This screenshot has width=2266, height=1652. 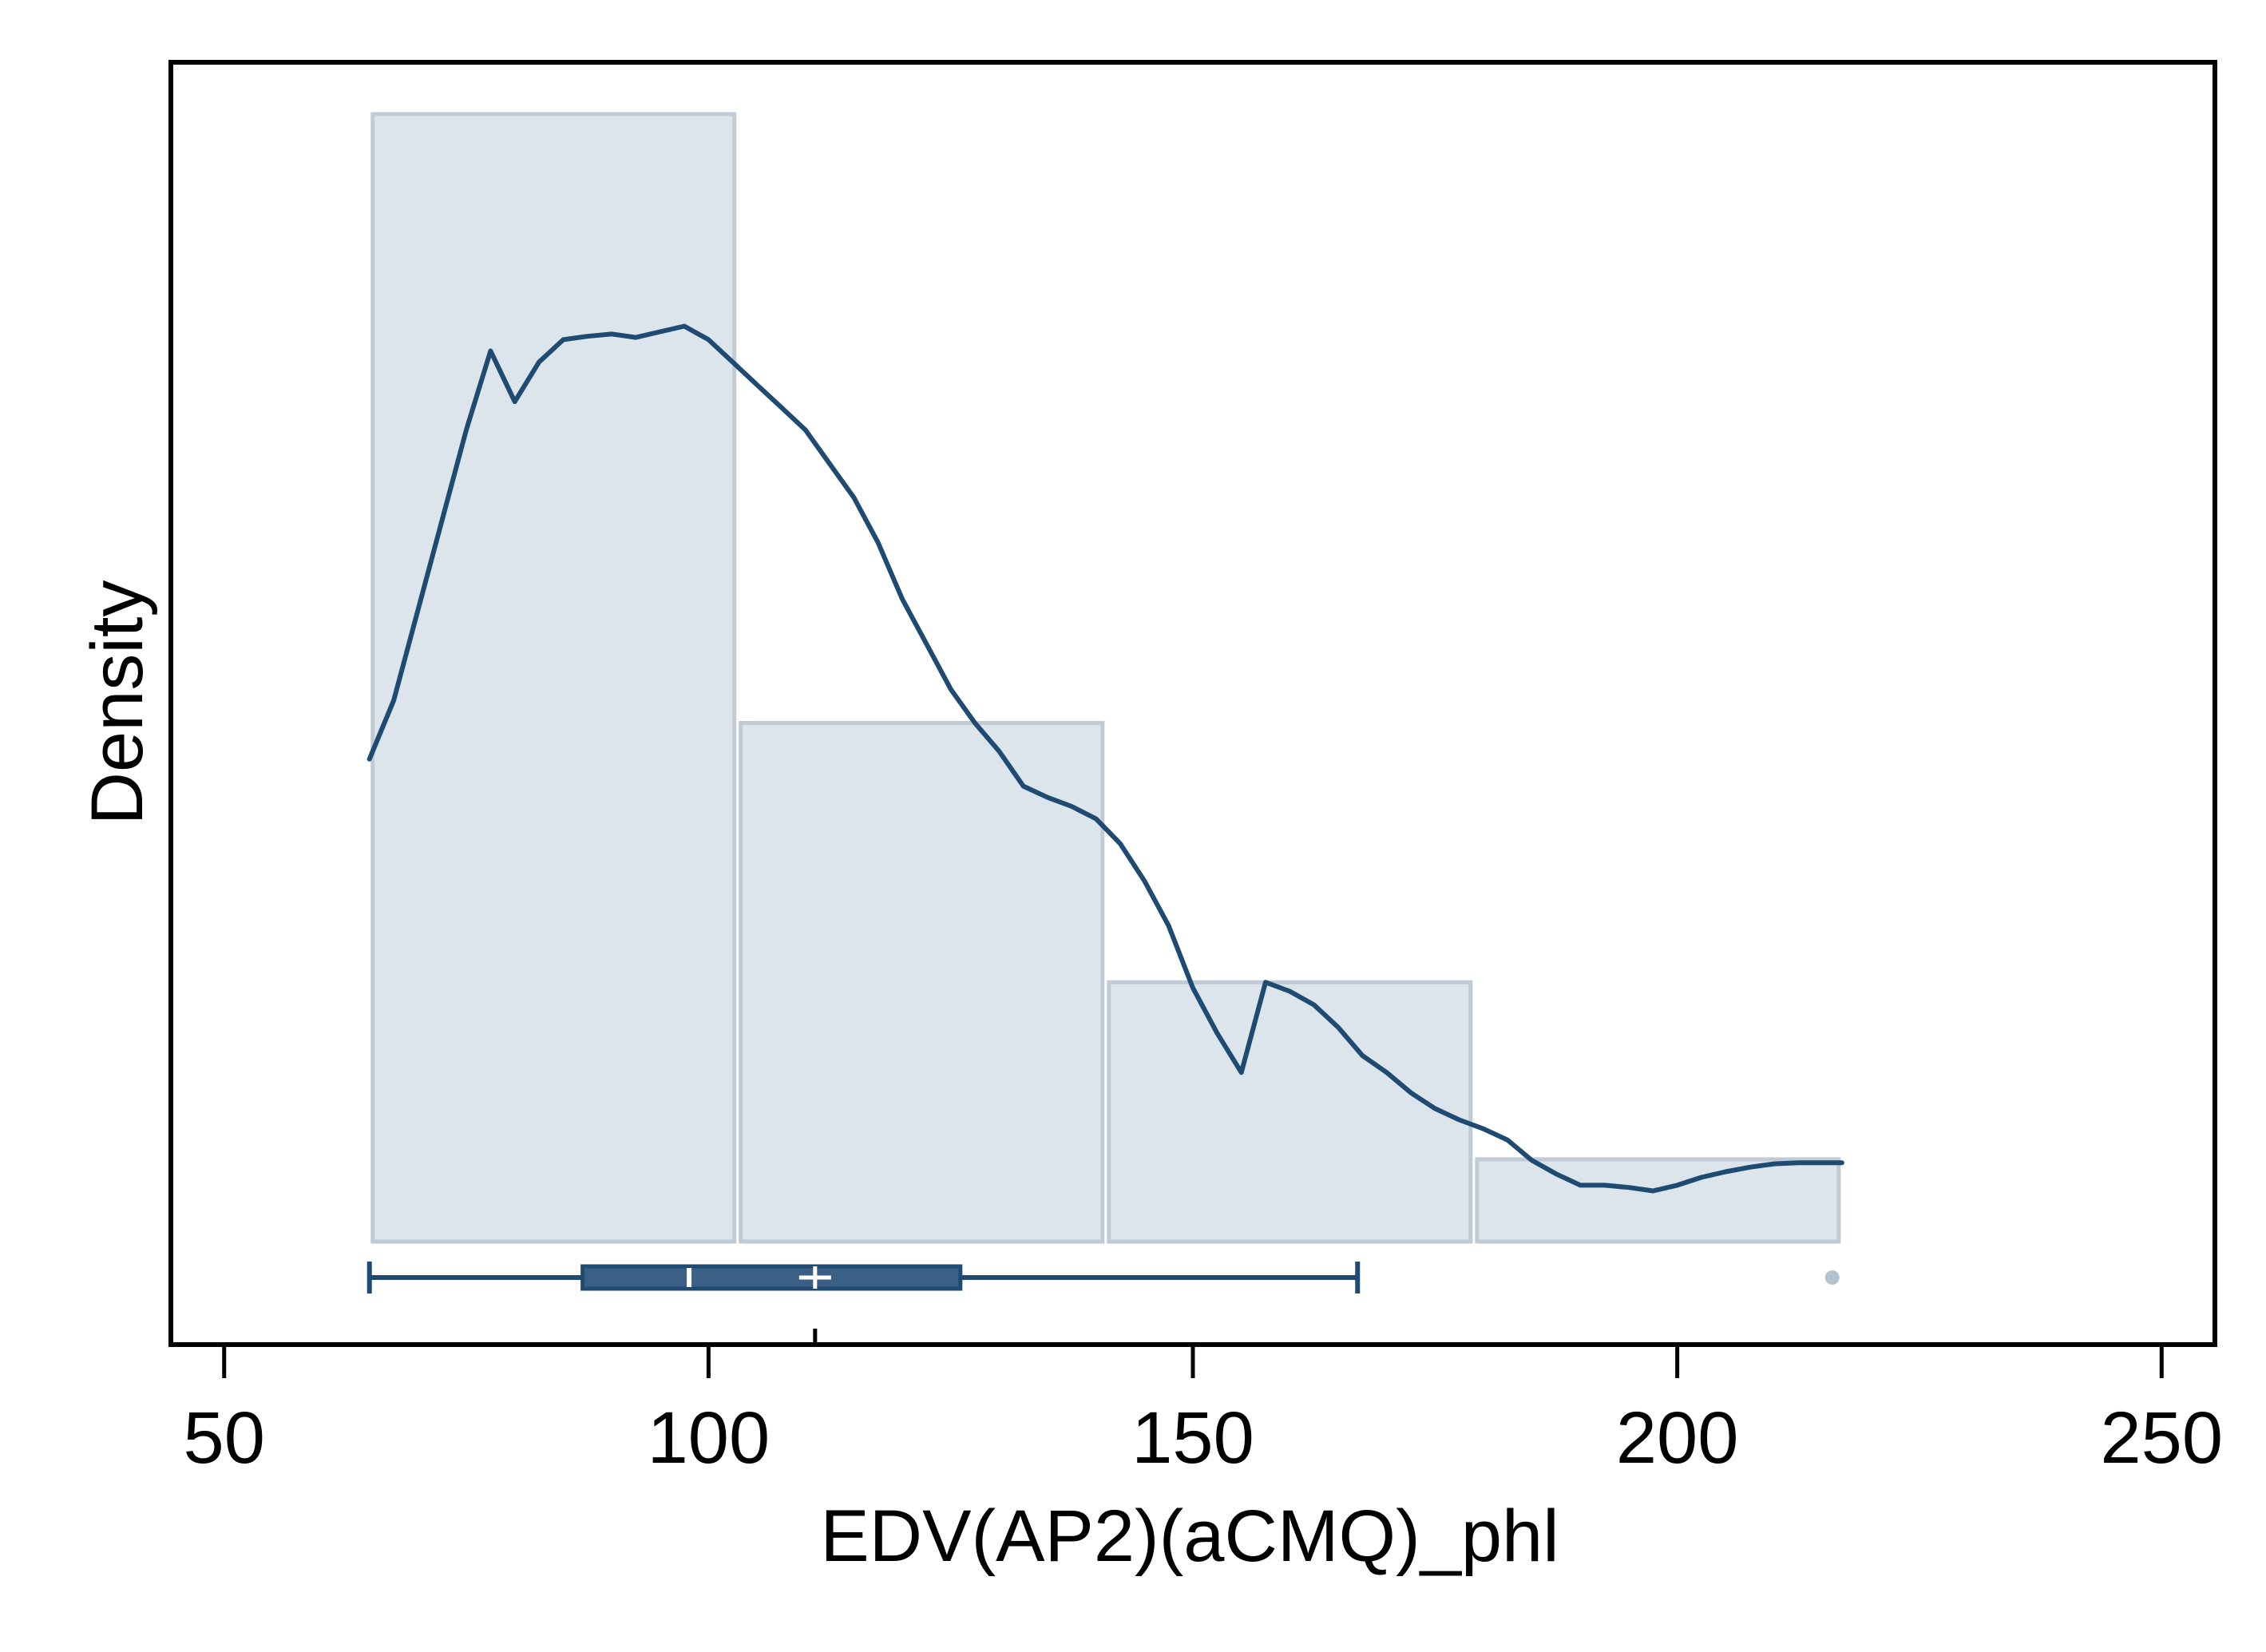 I want to click on y-axis-label: Density, so click(x=117, y=703).